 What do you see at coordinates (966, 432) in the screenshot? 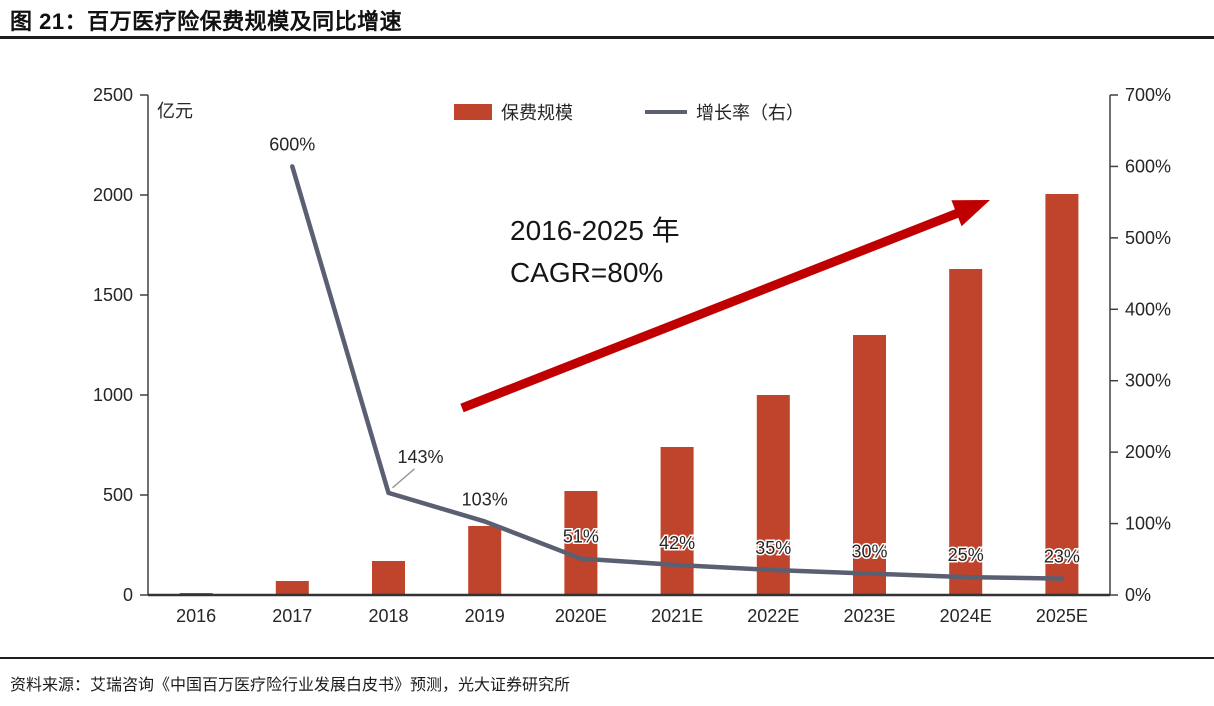
I see `bar-2024E` at bounding box center [966, 432].